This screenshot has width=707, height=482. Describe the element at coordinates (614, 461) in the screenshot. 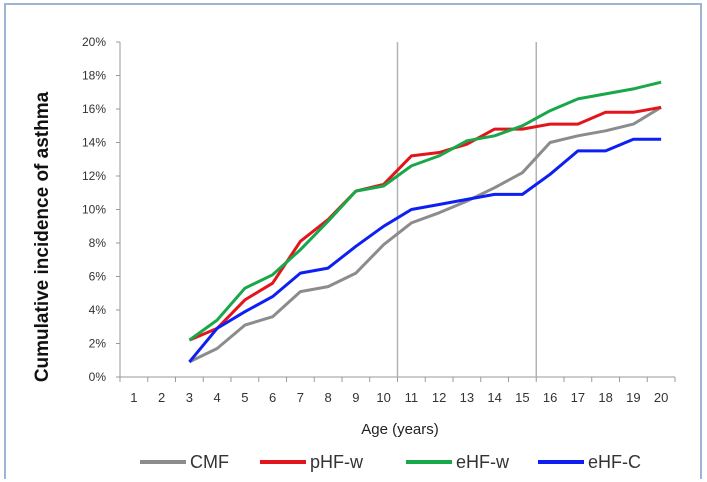

I see `legend-label: eHF-C` at that location.